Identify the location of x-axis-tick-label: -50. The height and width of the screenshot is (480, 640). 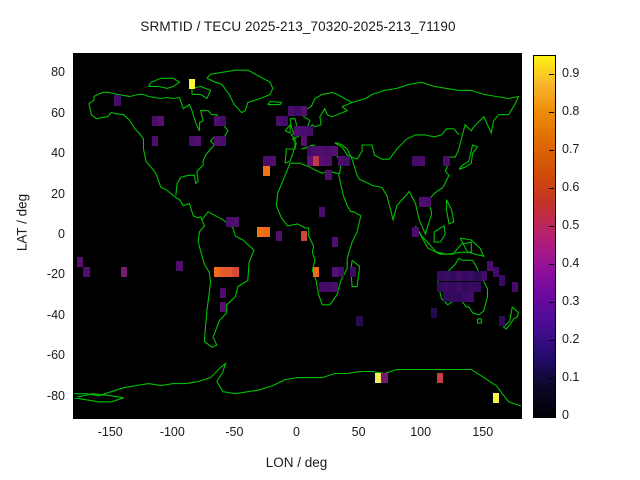
(234, 432).